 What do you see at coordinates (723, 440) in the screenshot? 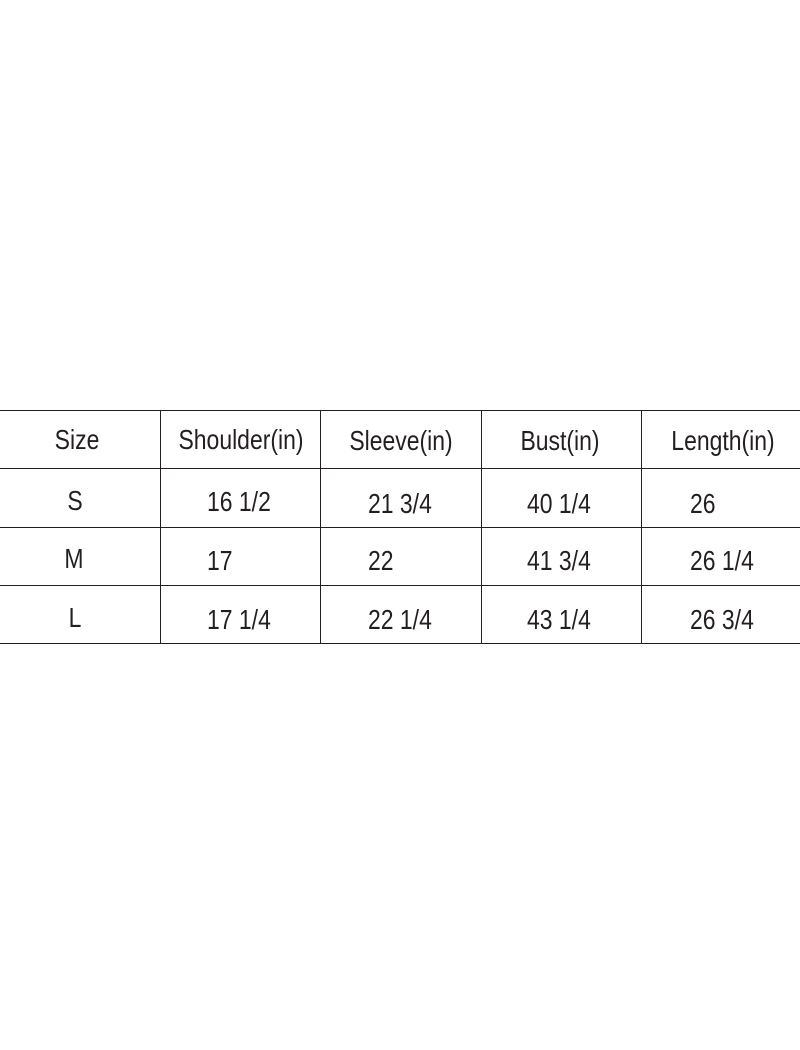
I see `header-length: Length(in)` at bounding box center [723, 440].